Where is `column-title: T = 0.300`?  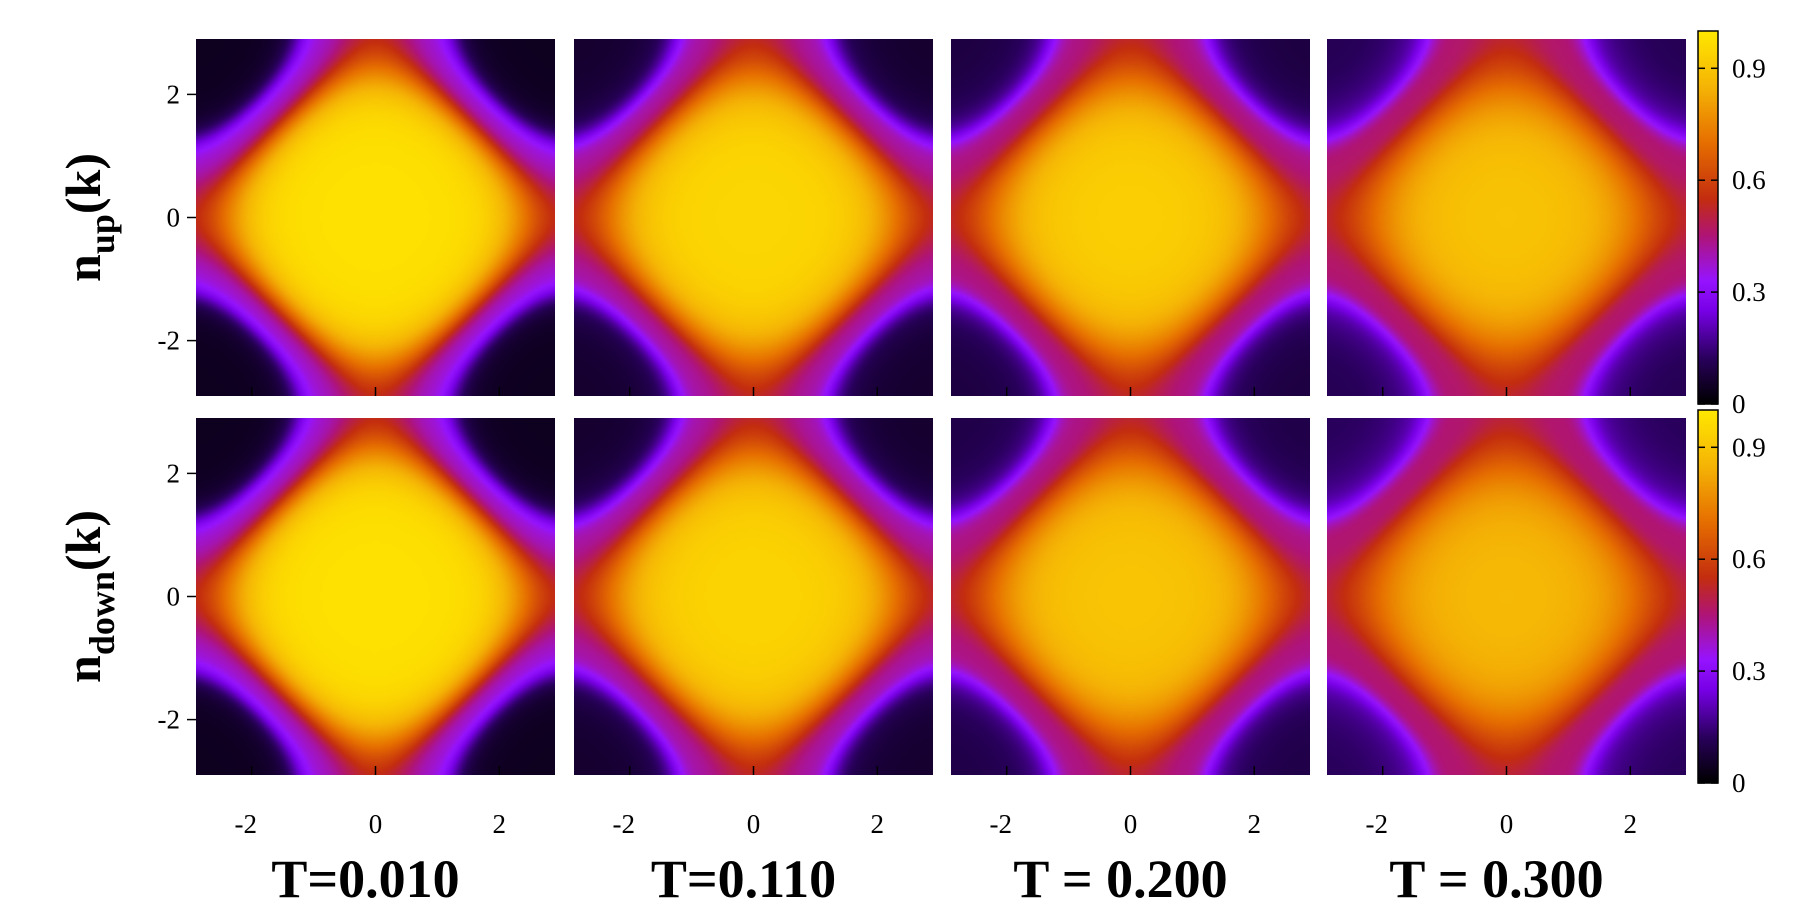
column-title: T = 0.300 is located at coordinates (1496, 879).